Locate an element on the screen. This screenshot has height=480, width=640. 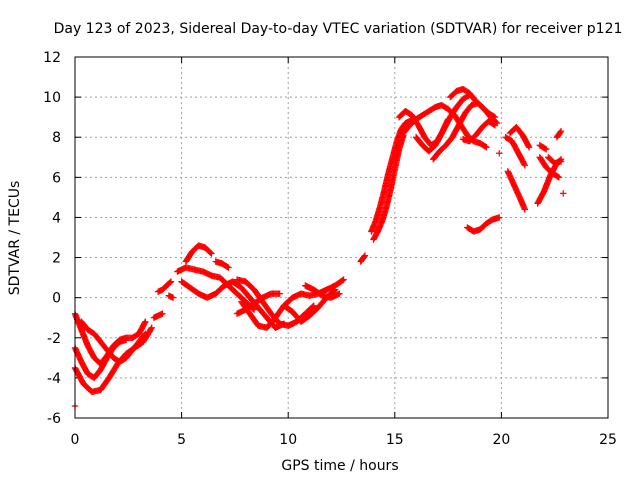
y-tick-label: -4 is located at coordinates (54, 379).